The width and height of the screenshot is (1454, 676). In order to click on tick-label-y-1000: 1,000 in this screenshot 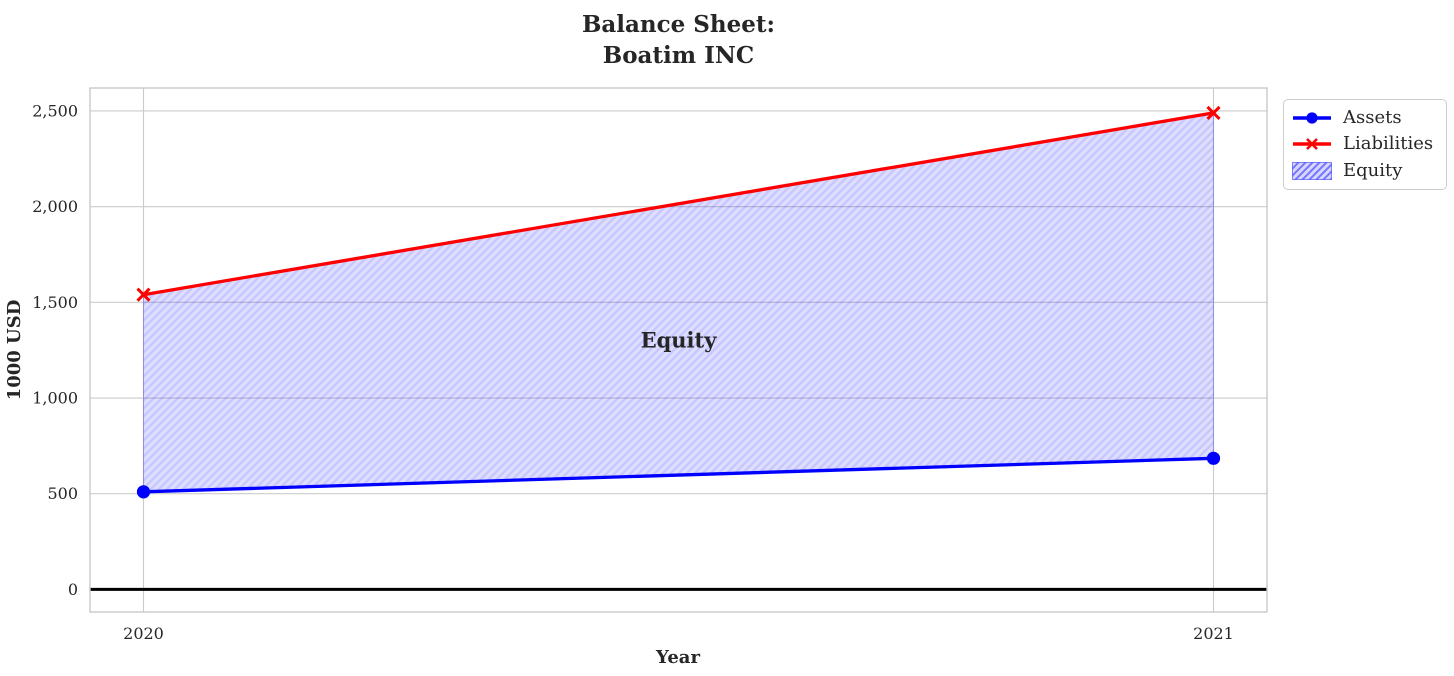, I will do `click(55, 398)`.